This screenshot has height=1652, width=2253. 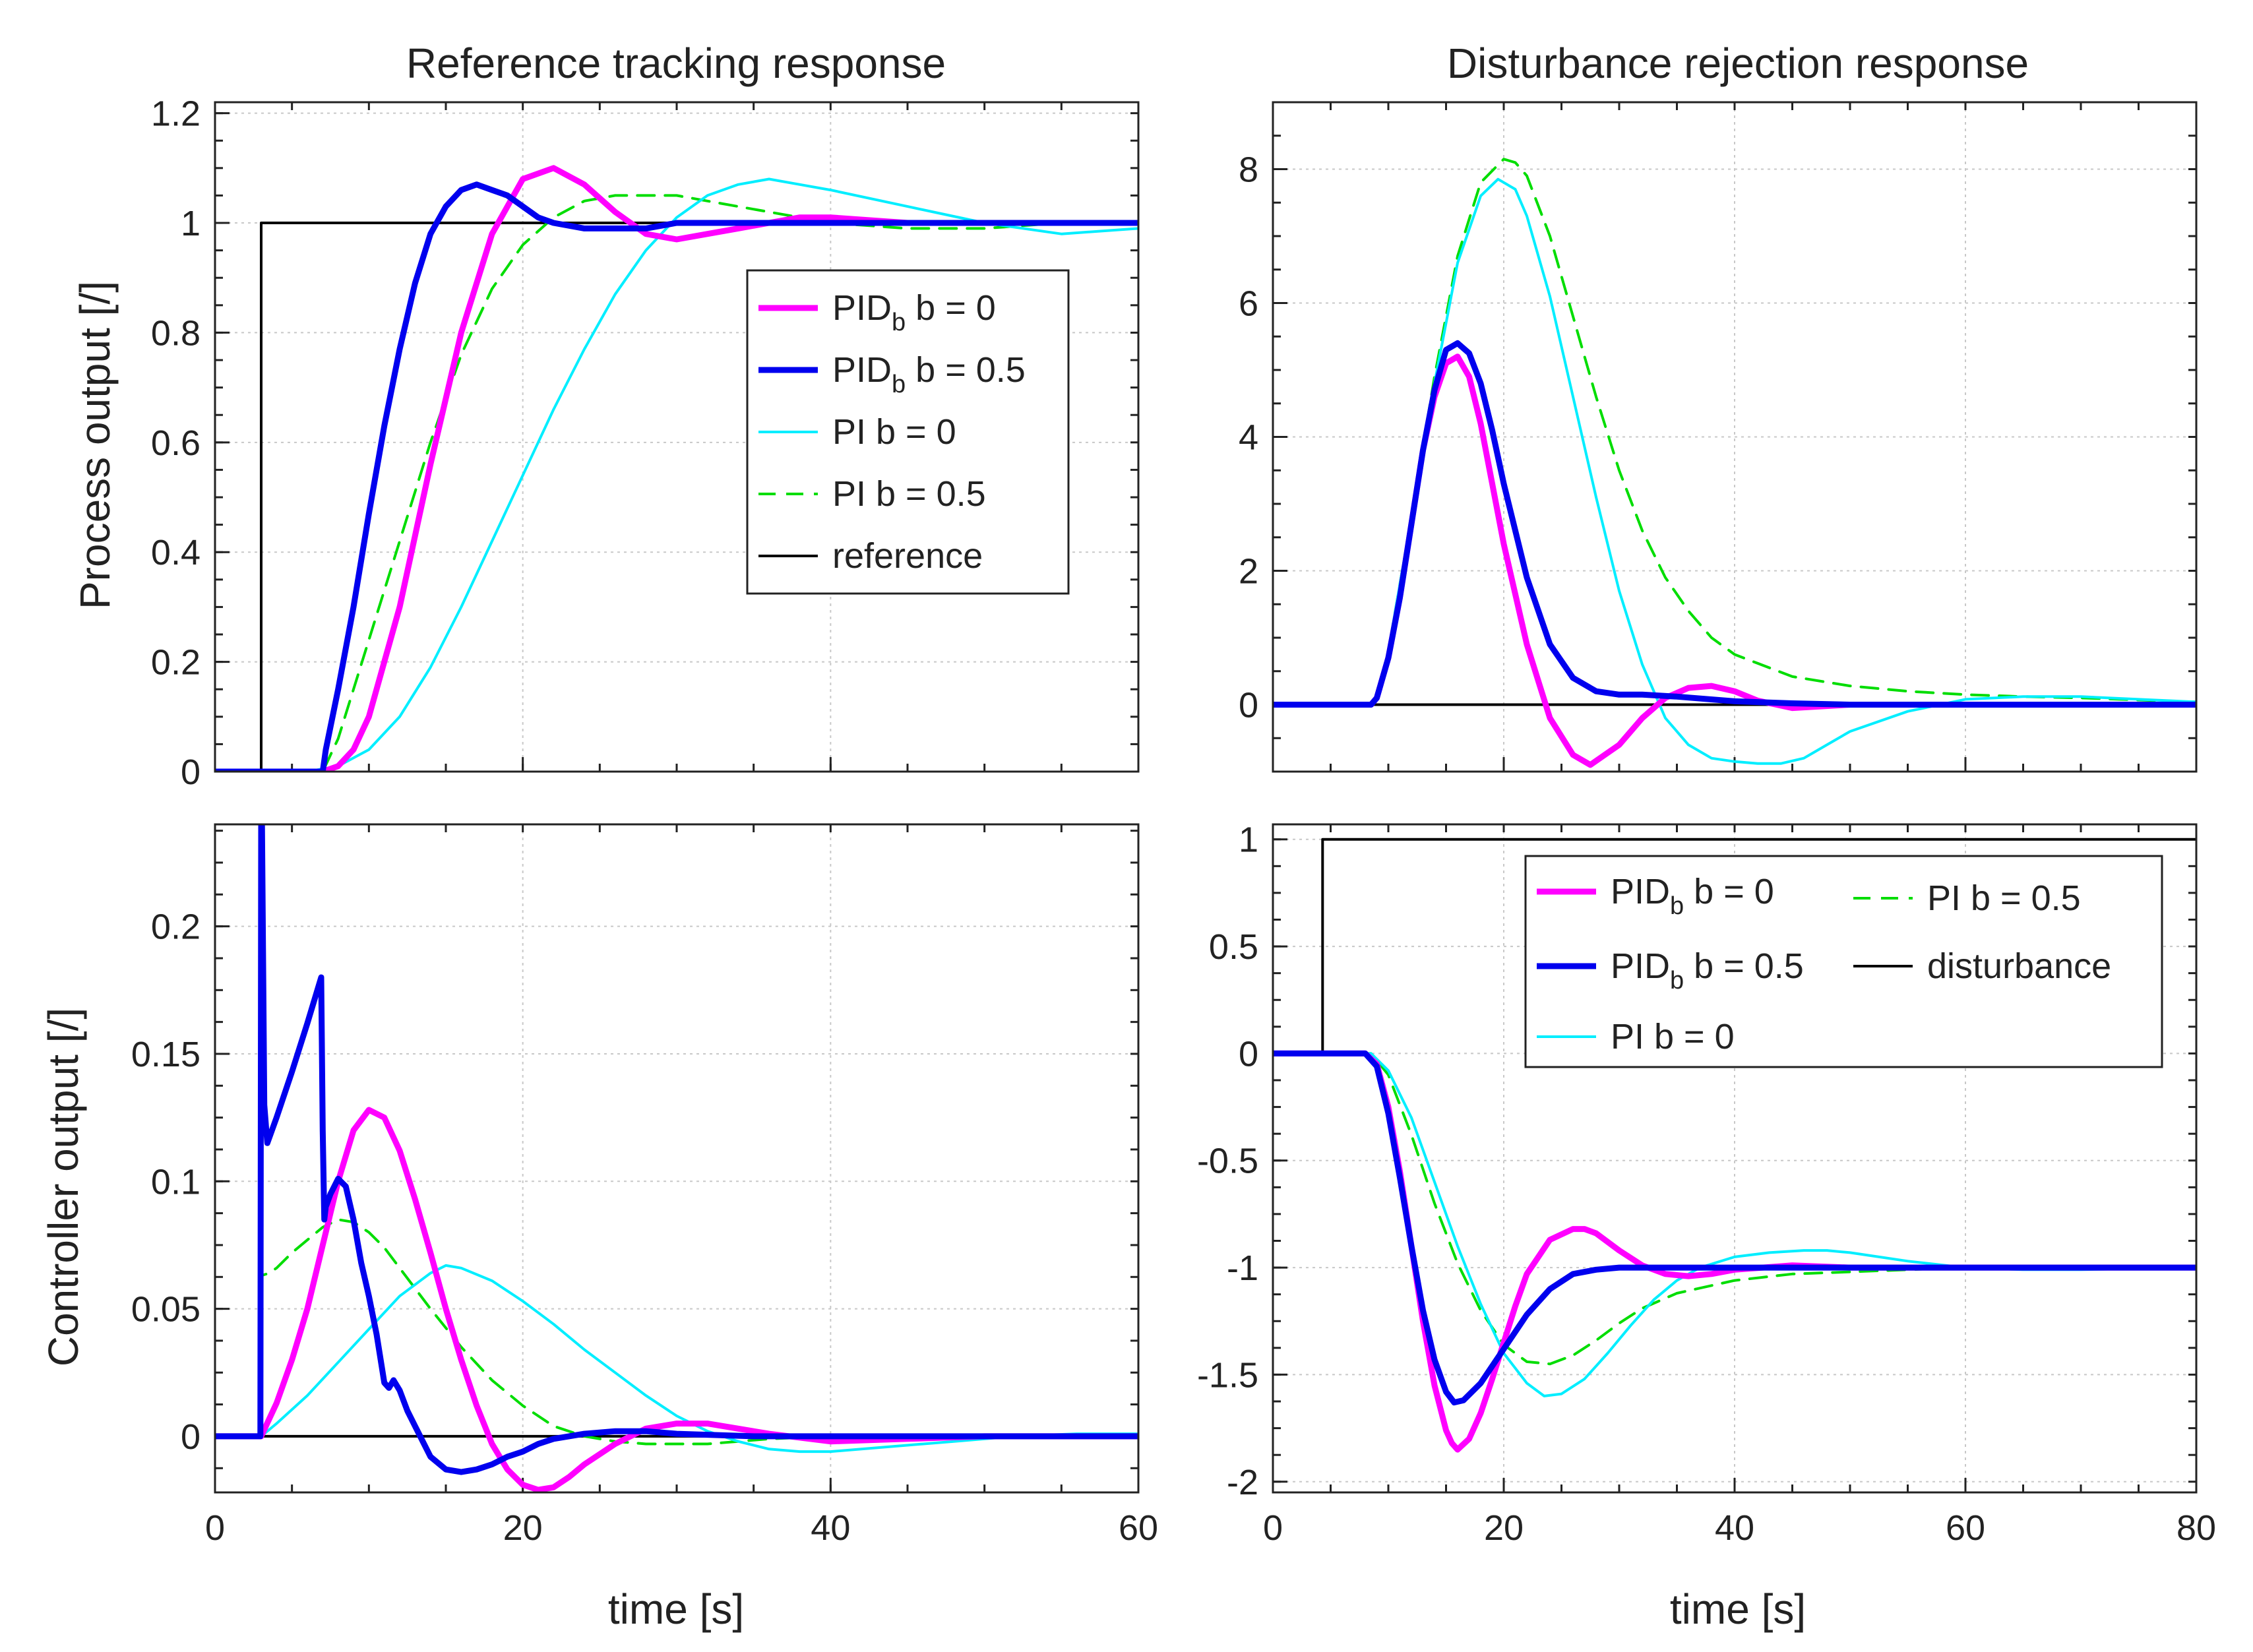 I want to click on title-left: Reference tracking response, so click(x=676, y=63).